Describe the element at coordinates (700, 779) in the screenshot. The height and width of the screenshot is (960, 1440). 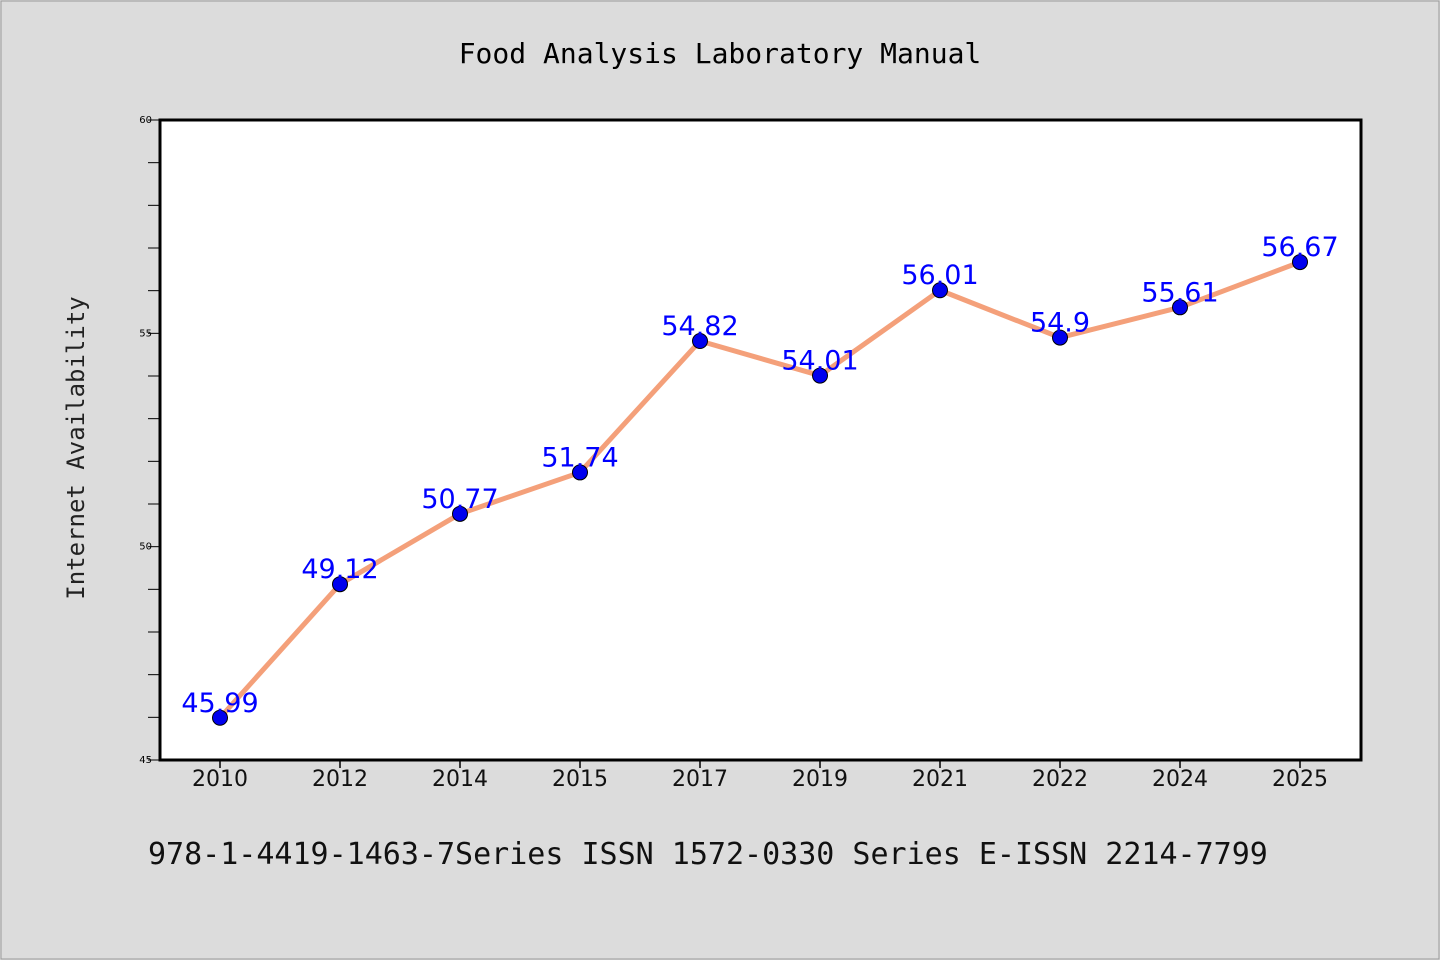
I see `x-tick-label: 2017` at that location.